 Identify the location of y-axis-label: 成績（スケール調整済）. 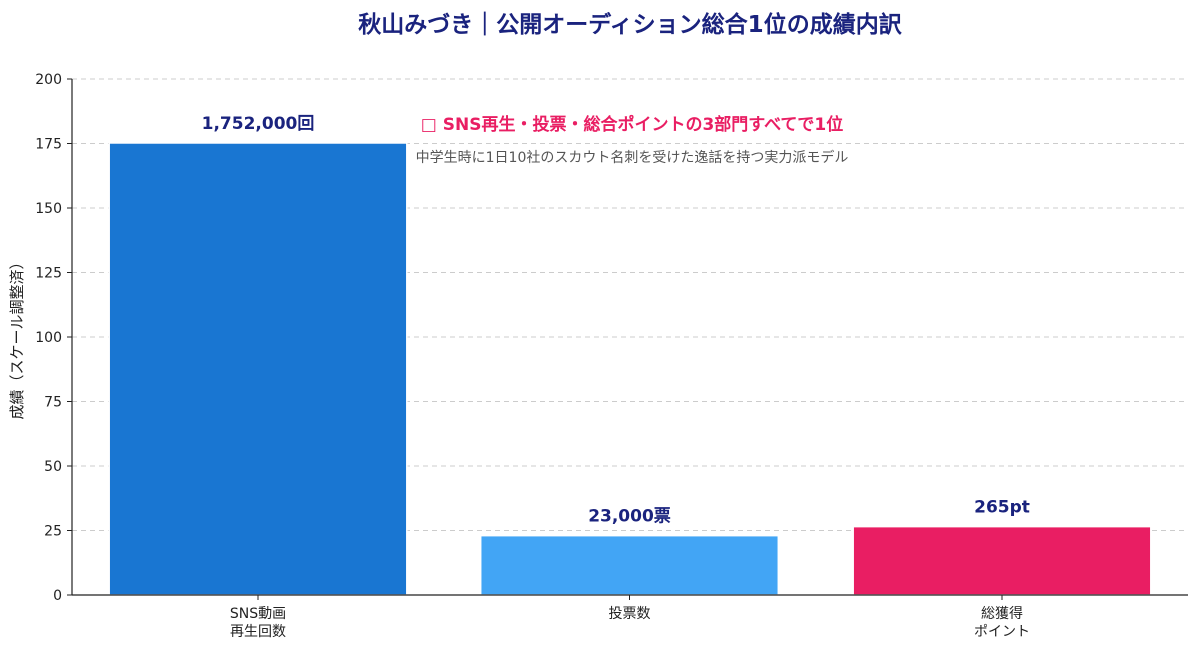
(17, 336).